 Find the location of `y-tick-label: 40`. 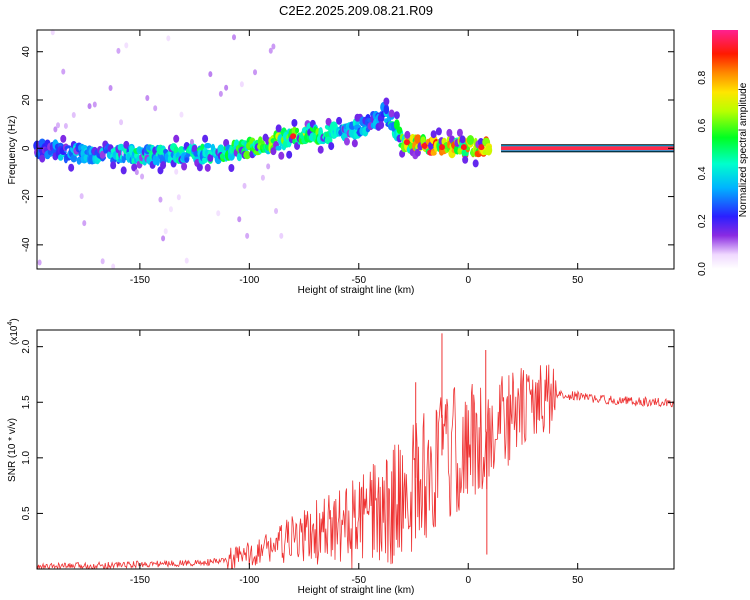

y-tick-label: 40 is located at coordinates (26, 52).